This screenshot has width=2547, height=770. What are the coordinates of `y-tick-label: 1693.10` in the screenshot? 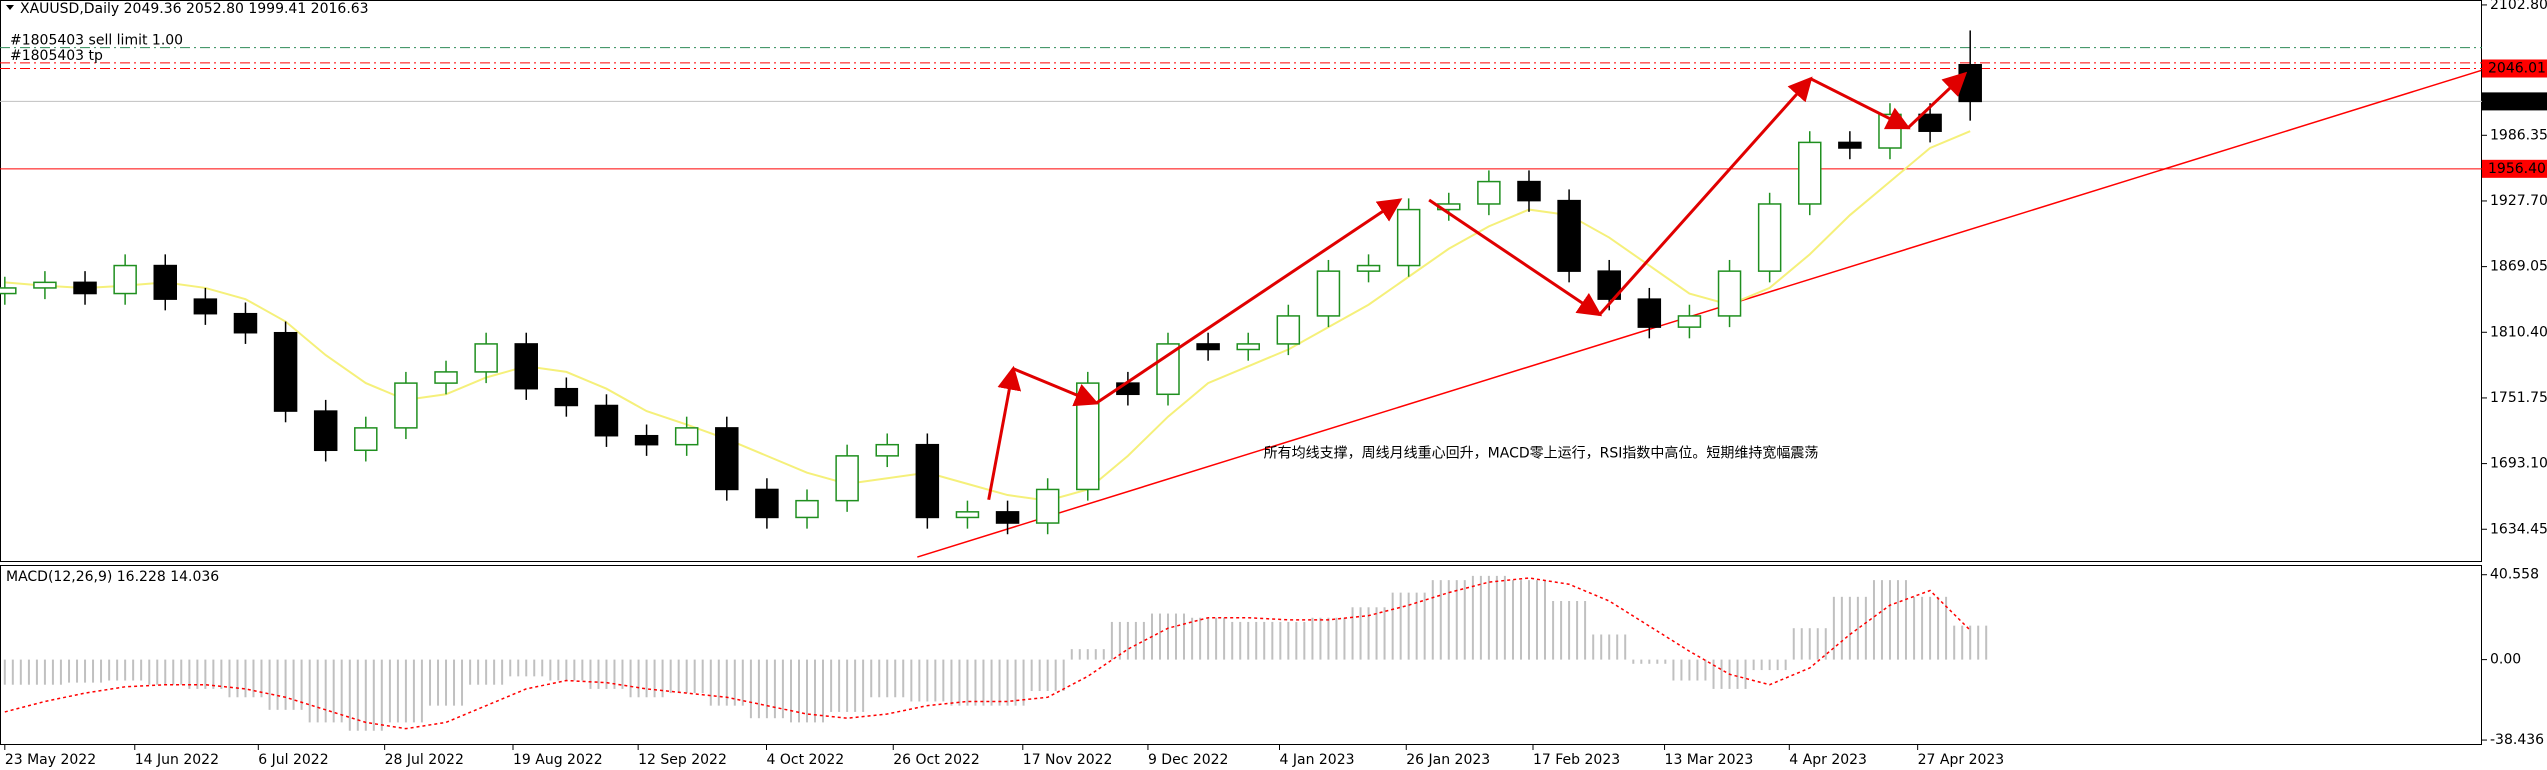 It's located at (2518, 464).